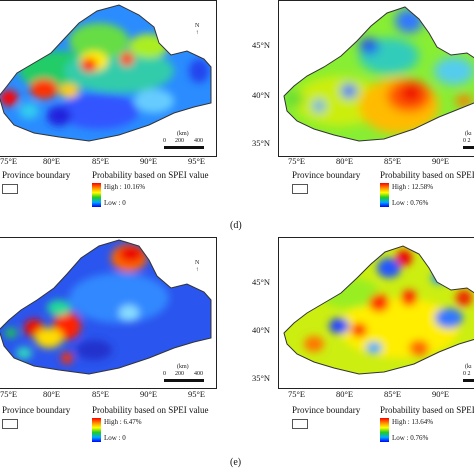  What do you see at coordinates (123, 422) in the screenshot?
I see `high-label: High : 6.47%` at bounding box center [123, 422].